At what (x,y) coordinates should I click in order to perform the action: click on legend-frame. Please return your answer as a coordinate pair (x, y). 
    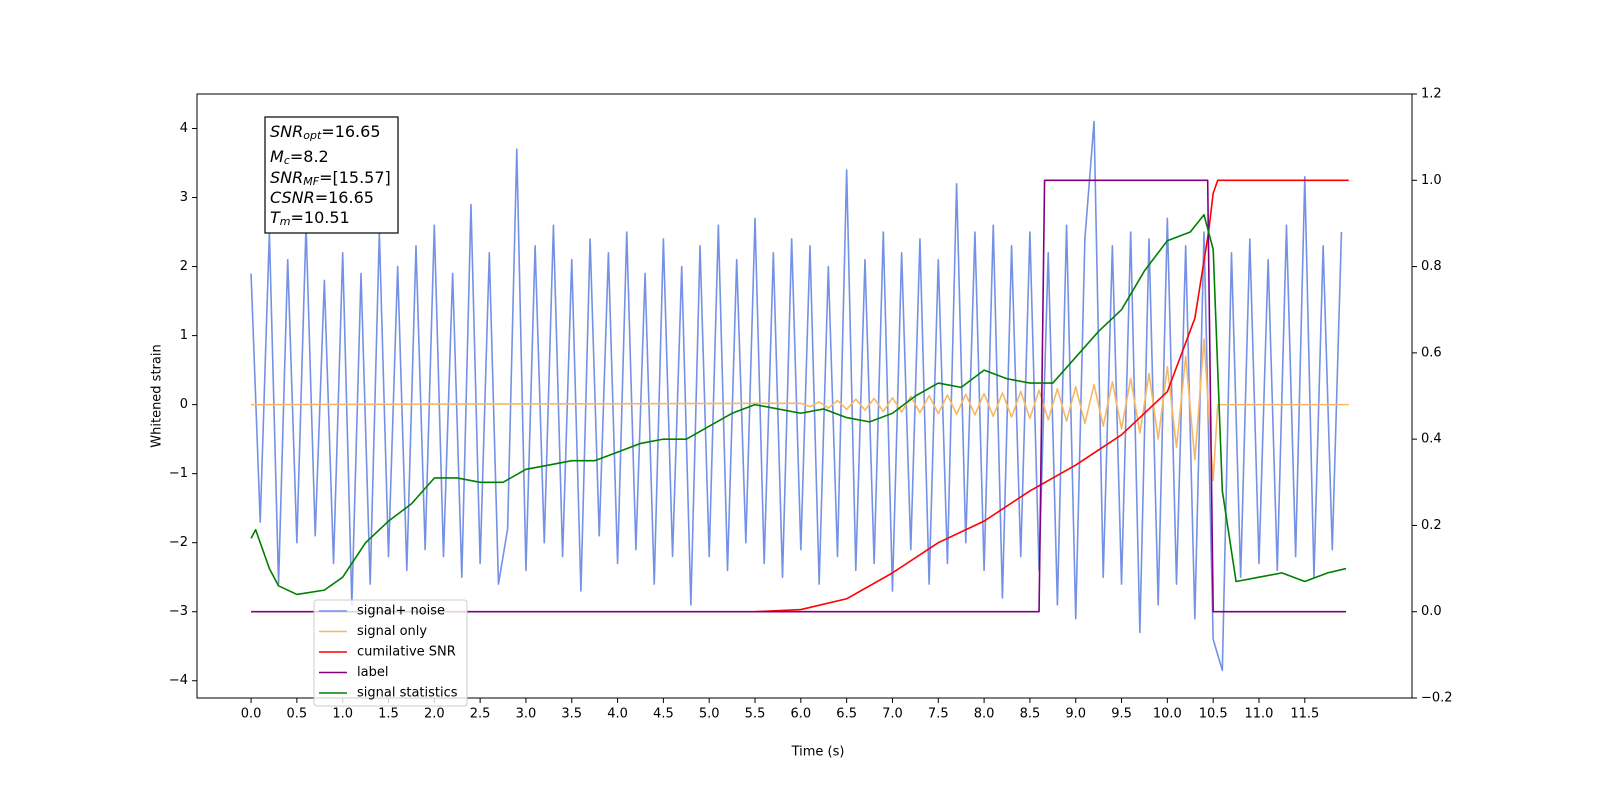
    Looking at the image, I should click on (390, 653).